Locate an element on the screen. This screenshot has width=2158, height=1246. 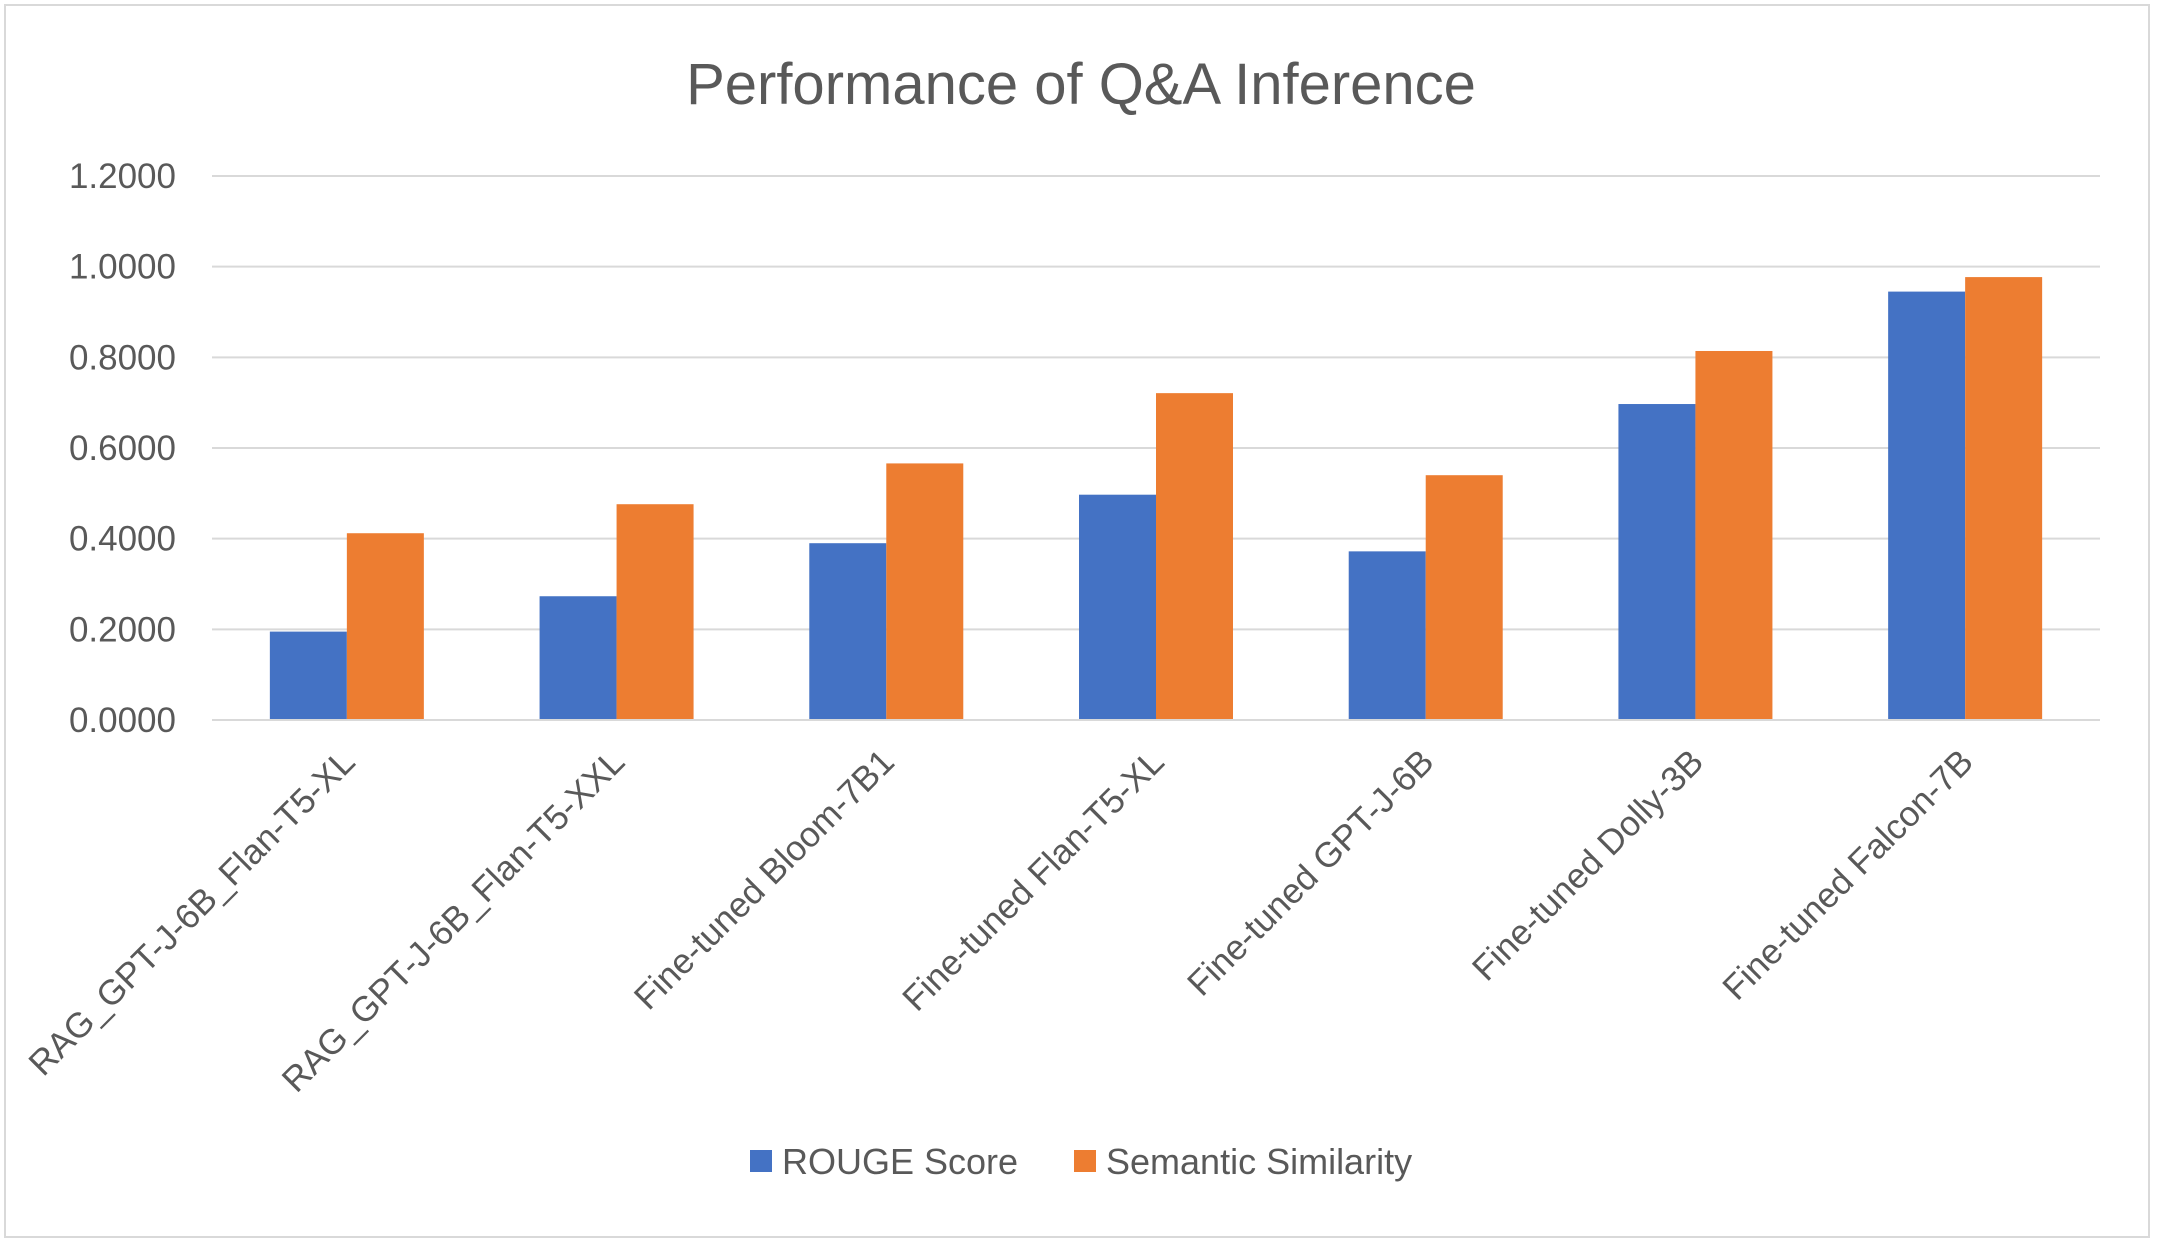
legend-swatch-semantic is located at coordinates (1085, 1161).